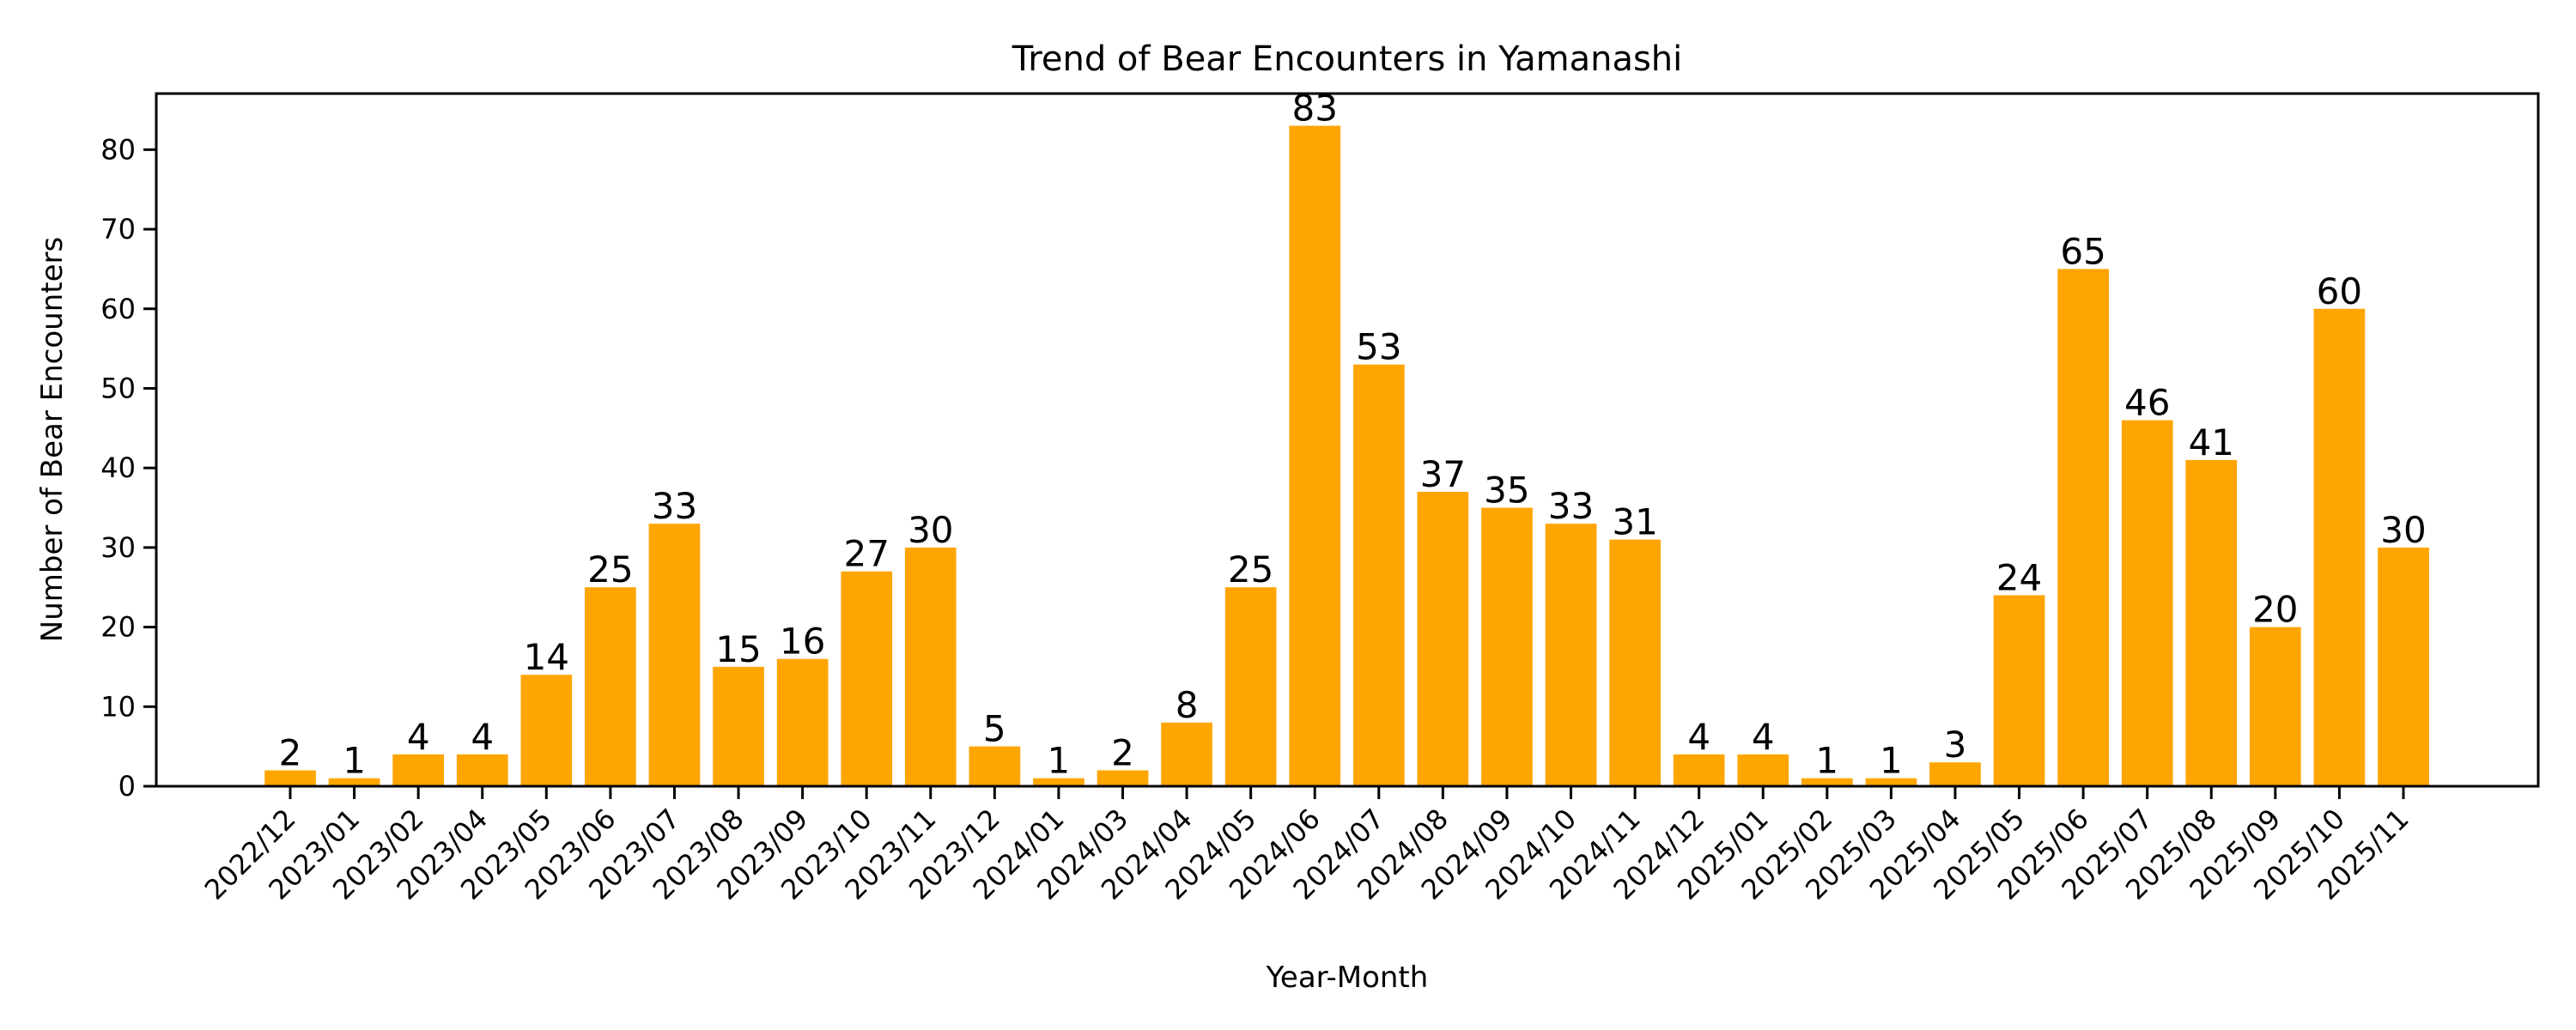  What do you see at coordinates (127, 786) in the screenshot?
I see `y-tick-label: 0` at bounding box center [127, 786].